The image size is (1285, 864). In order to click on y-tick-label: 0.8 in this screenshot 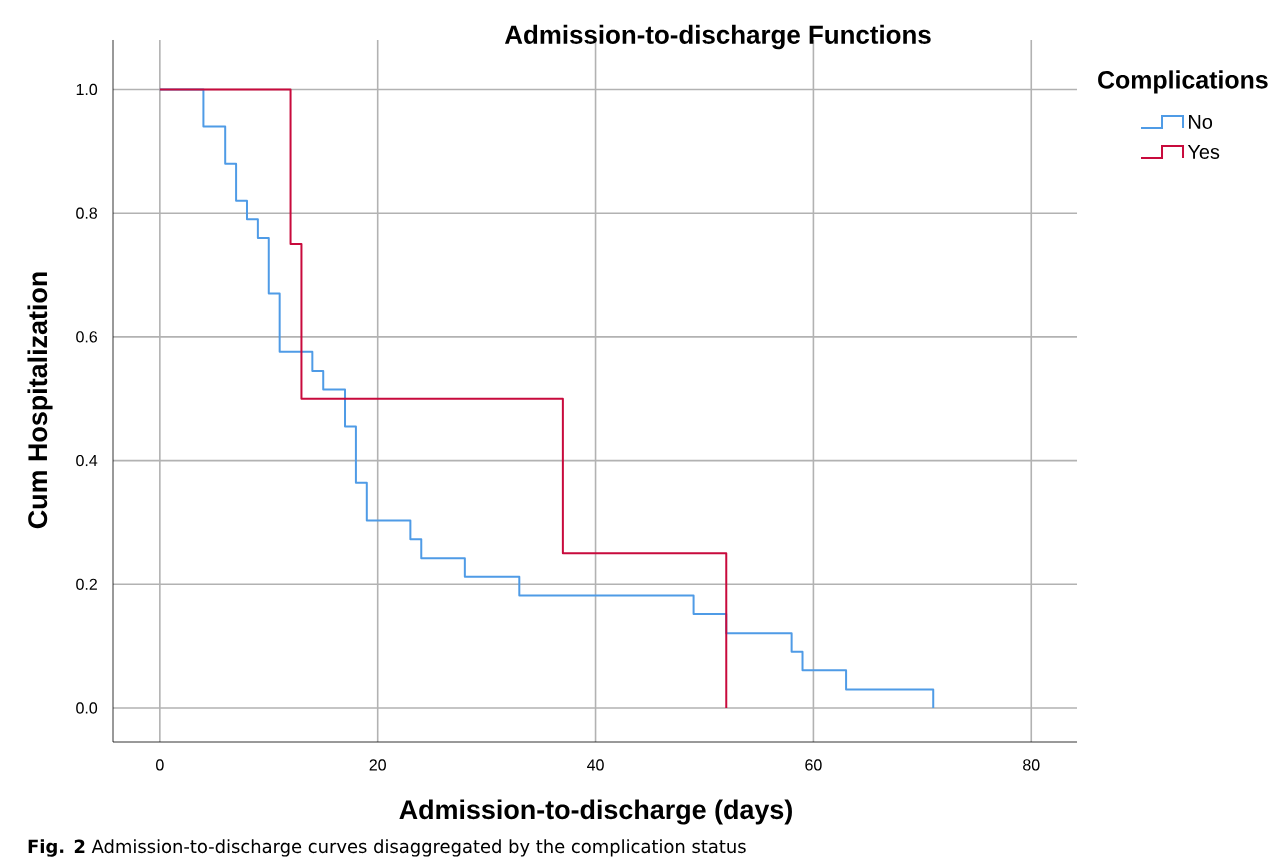, I will do `click(86, 213)`.